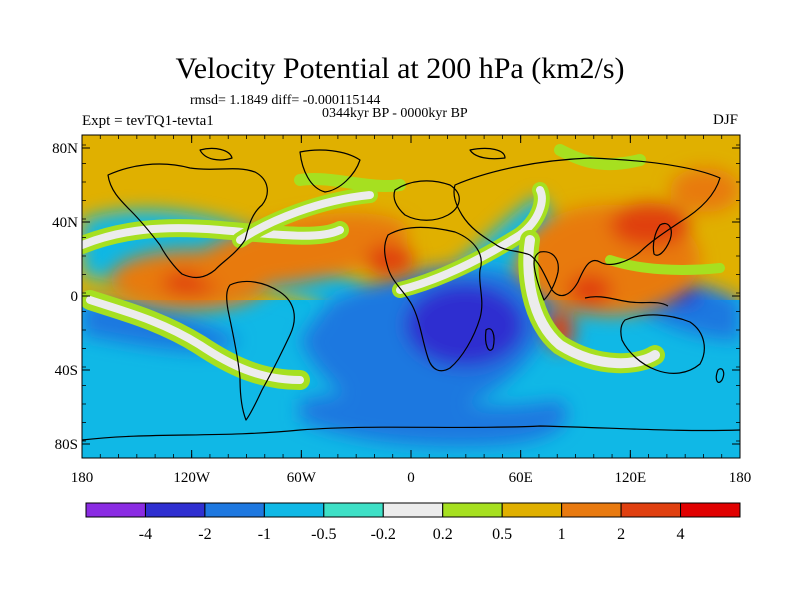  What do you see at coordinates (204, 534) in the screenshot?
I see `colorbar-label: -2` at bounding box center [204, 534].